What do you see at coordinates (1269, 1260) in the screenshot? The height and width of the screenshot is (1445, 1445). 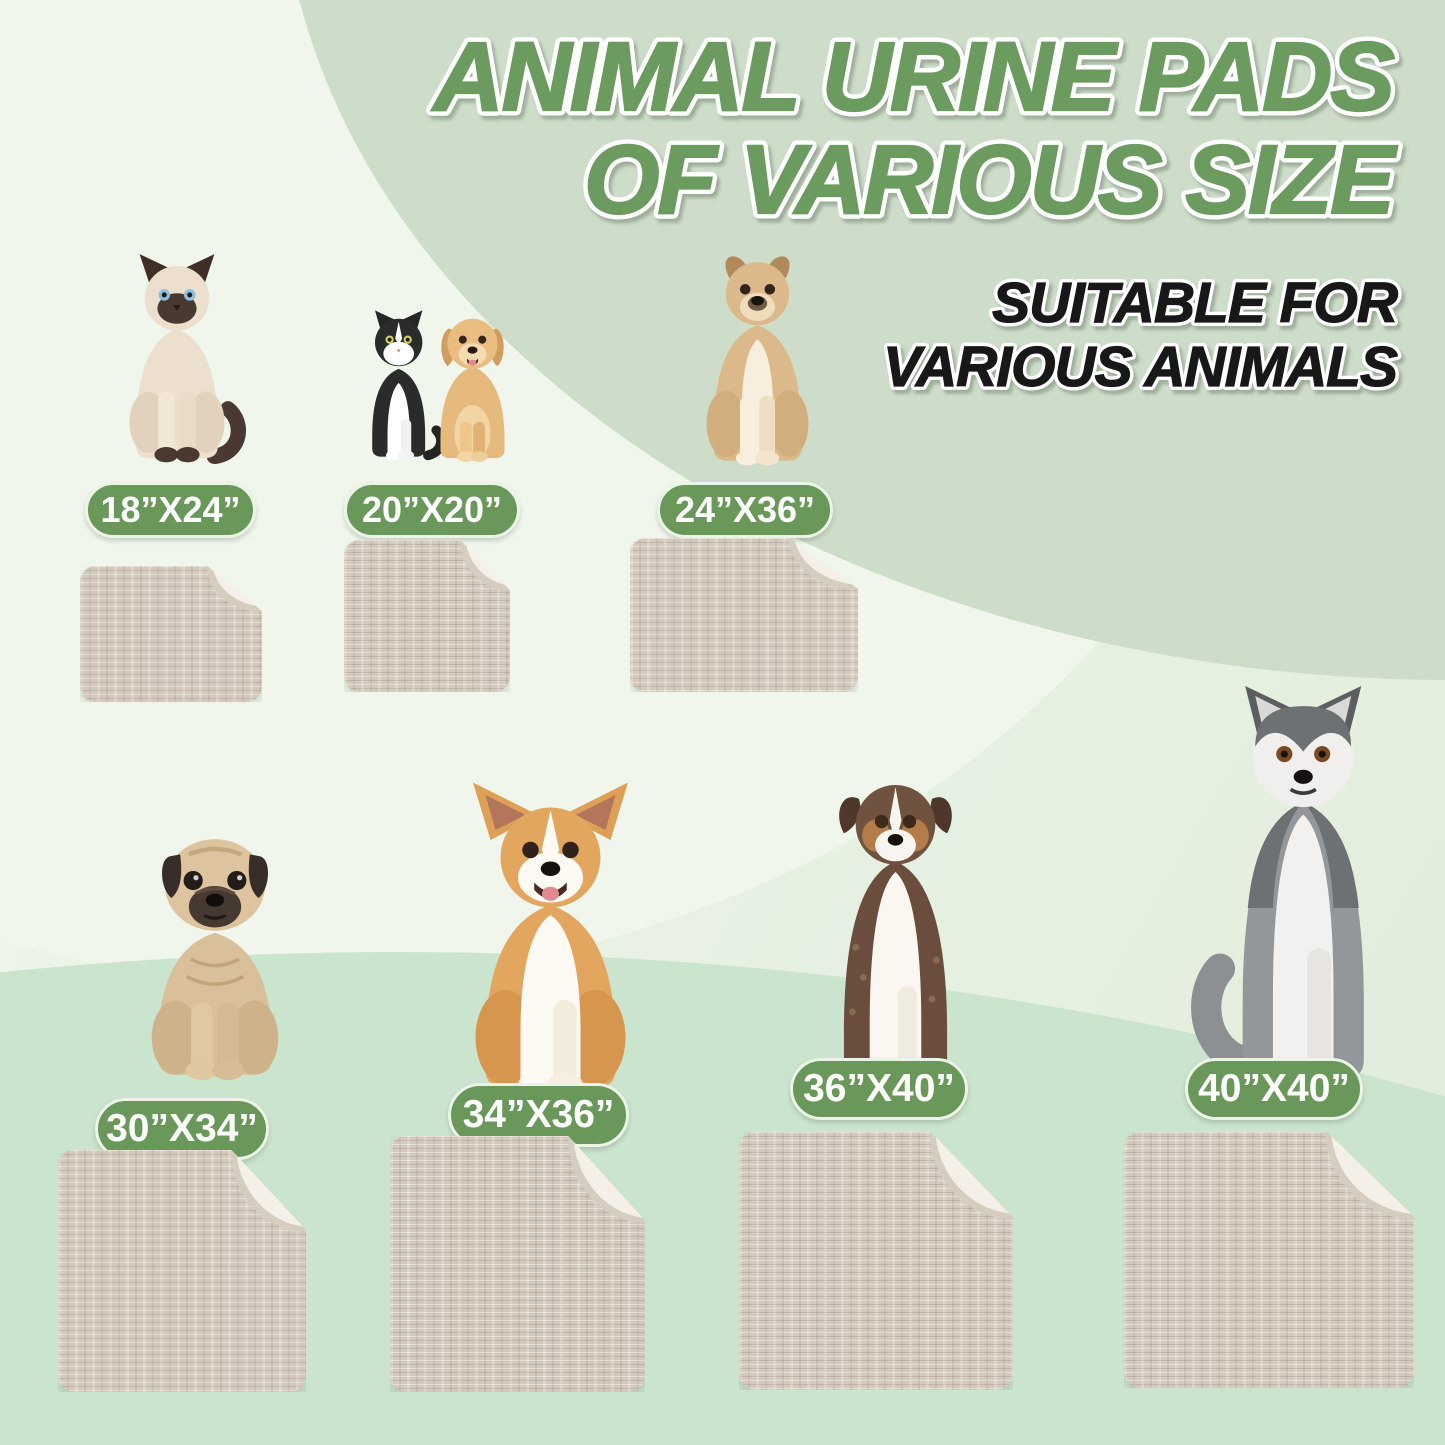 I see `pad-40x40` at bounding box center [1269, 1260].